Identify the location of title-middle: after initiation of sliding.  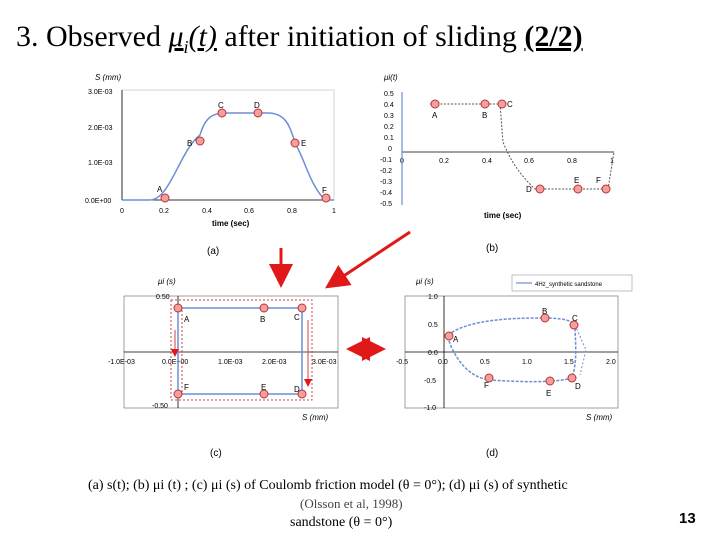
(370, 36).